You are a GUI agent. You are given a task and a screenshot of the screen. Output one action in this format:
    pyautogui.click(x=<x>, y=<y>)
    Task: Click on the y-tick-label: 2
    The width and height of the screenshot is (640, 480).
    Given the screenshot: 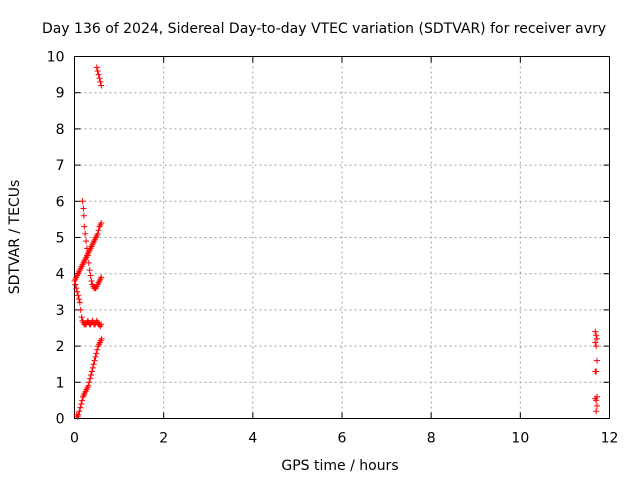 What is the action you would take?
    pyautogui.click(x=60, y=347)
    